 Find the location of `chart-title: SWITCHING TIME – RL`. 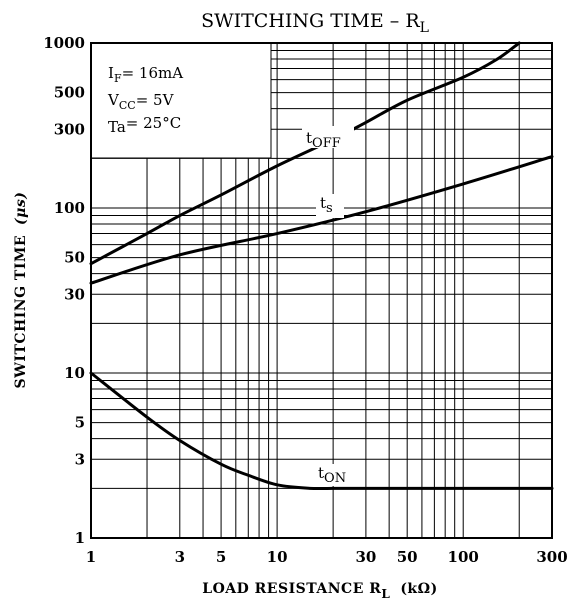

chart-title: SWITCHING TIME – RL is located at coordinates (315, 23).